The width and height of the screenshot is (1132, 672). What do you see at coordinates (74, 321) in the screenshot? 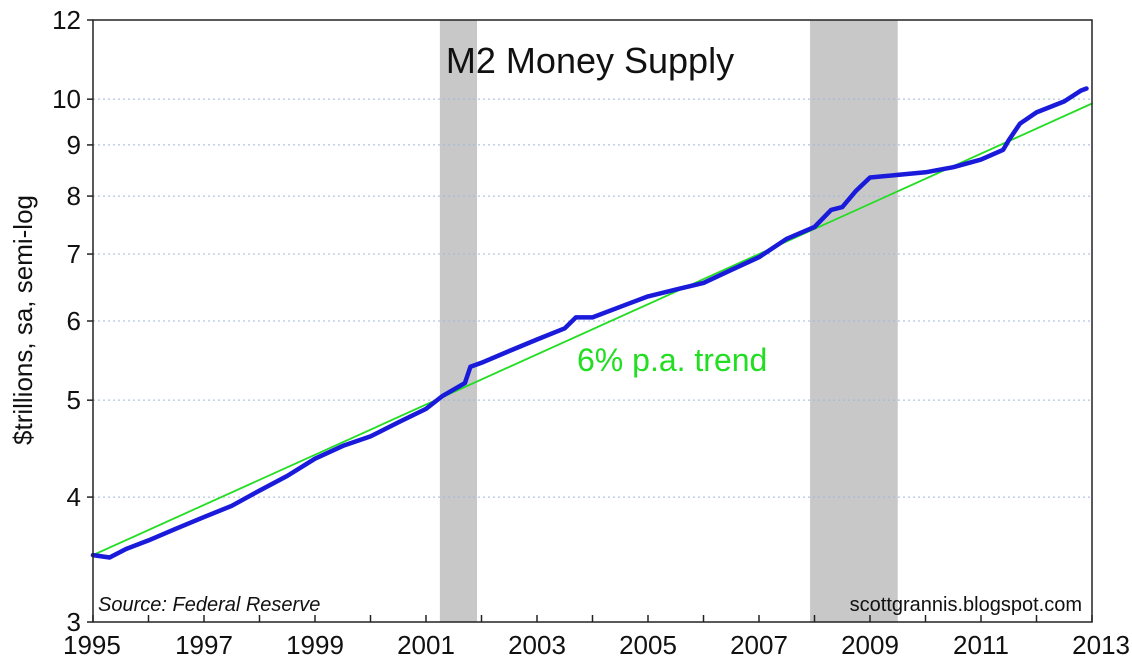
I see `y-tick-label: 6` at bounding box center [74, 321].